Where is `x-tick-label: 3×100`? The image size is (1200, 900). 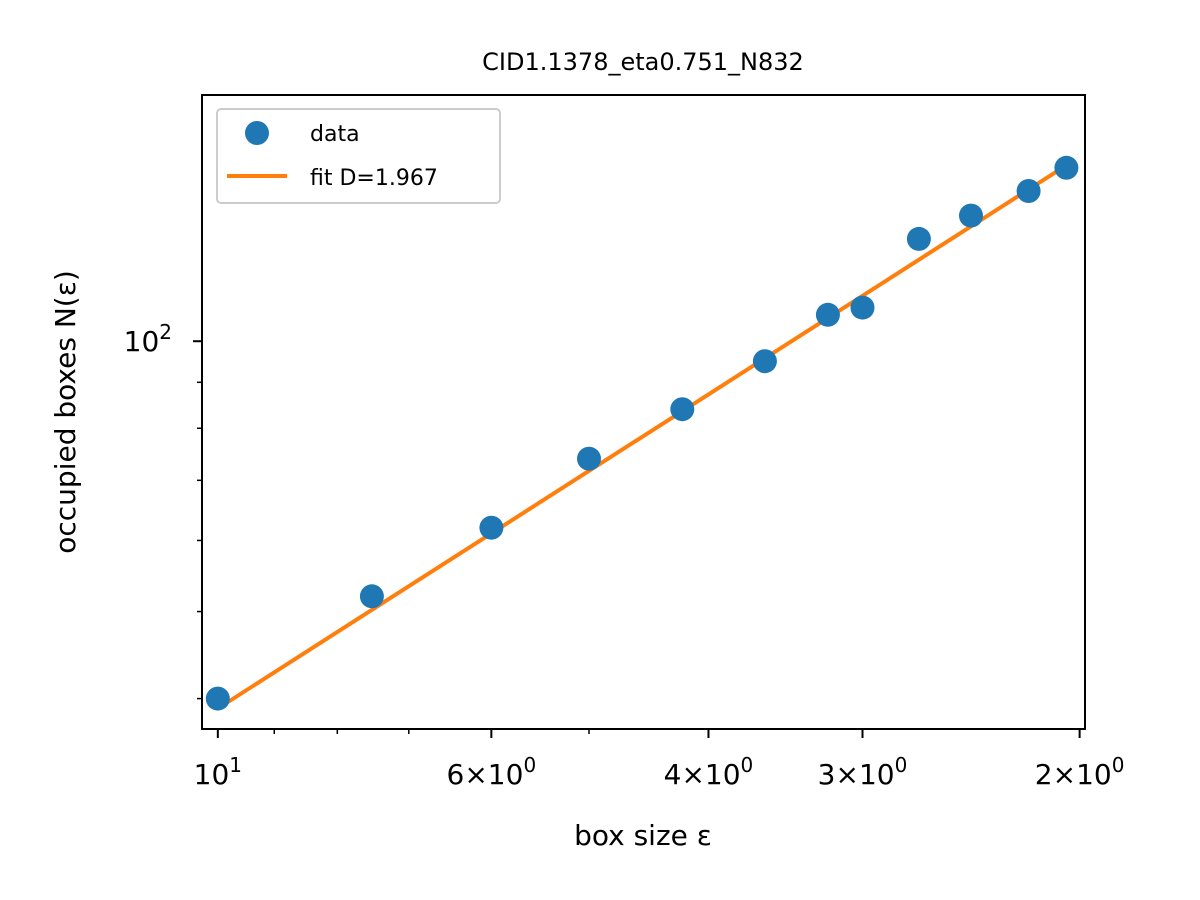
x-tick-label: 3×100 is located at coordinates (863, 772).